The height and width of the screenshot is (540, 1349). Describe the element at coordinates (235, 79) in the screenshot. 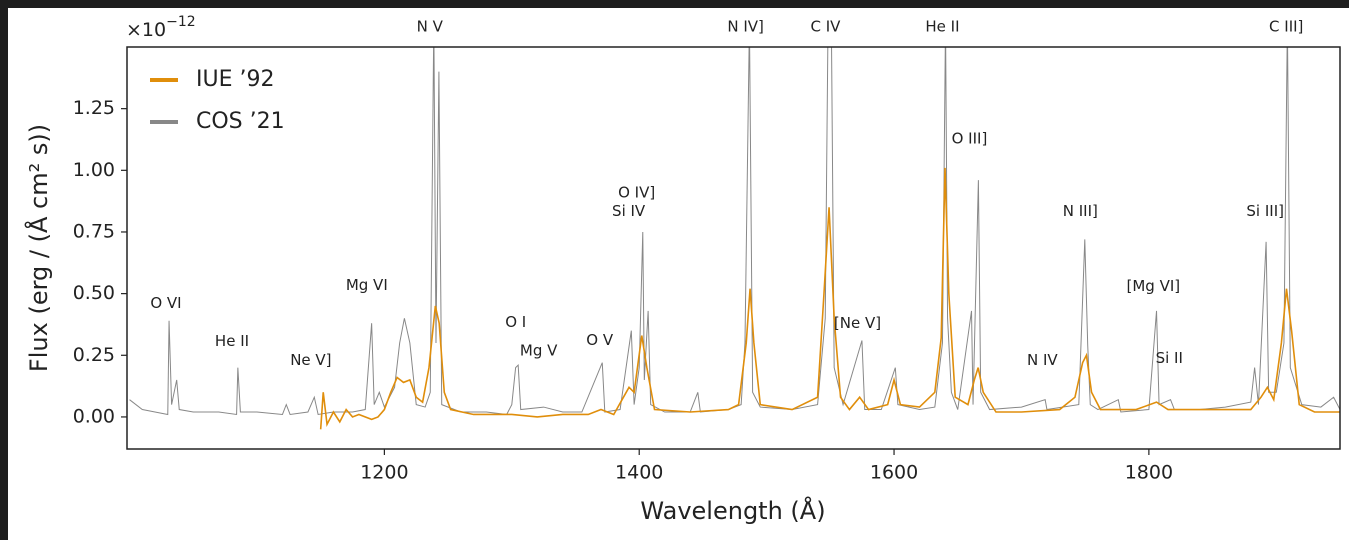

I see `legend-label: IUE ’92` at that location.